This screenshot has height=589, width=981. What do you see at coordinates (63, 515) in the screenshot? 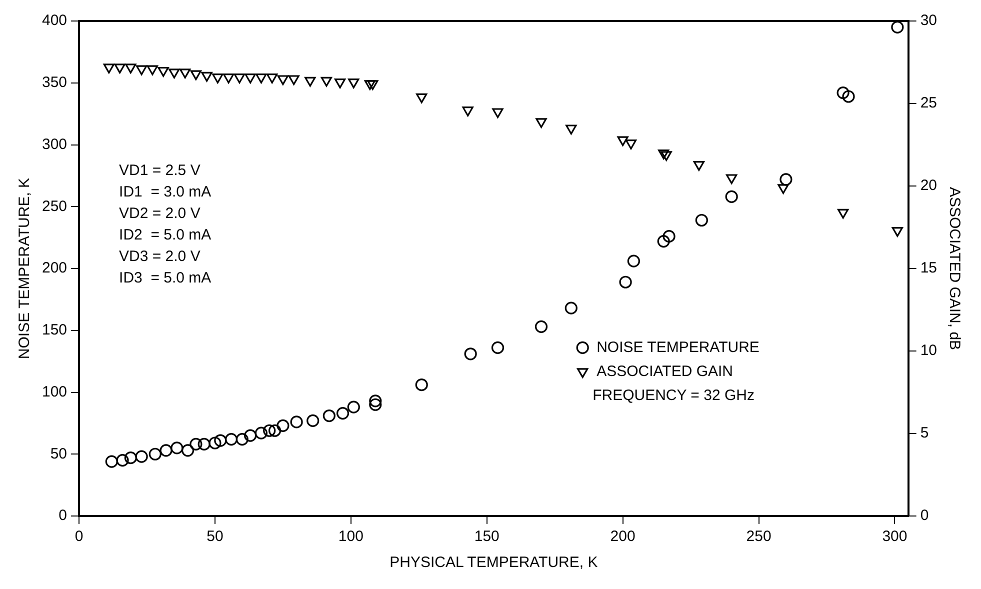
I see `y-tick-label: 0` at bounding box center [63, 515].